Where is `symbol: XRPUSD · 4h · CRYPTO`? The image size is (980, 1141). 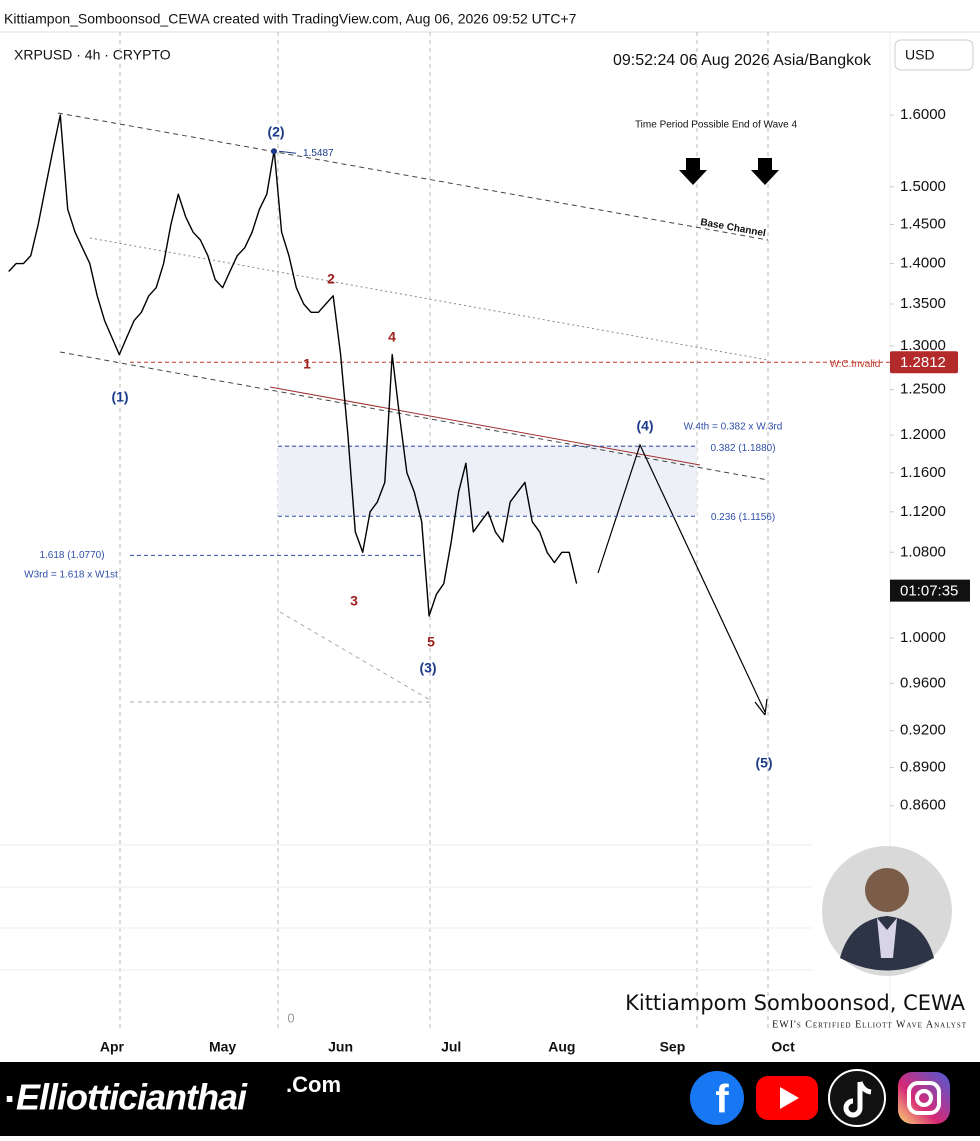
symbol: XRPUSD · 4h · CRYPTO is located at coordinates (92, 55).